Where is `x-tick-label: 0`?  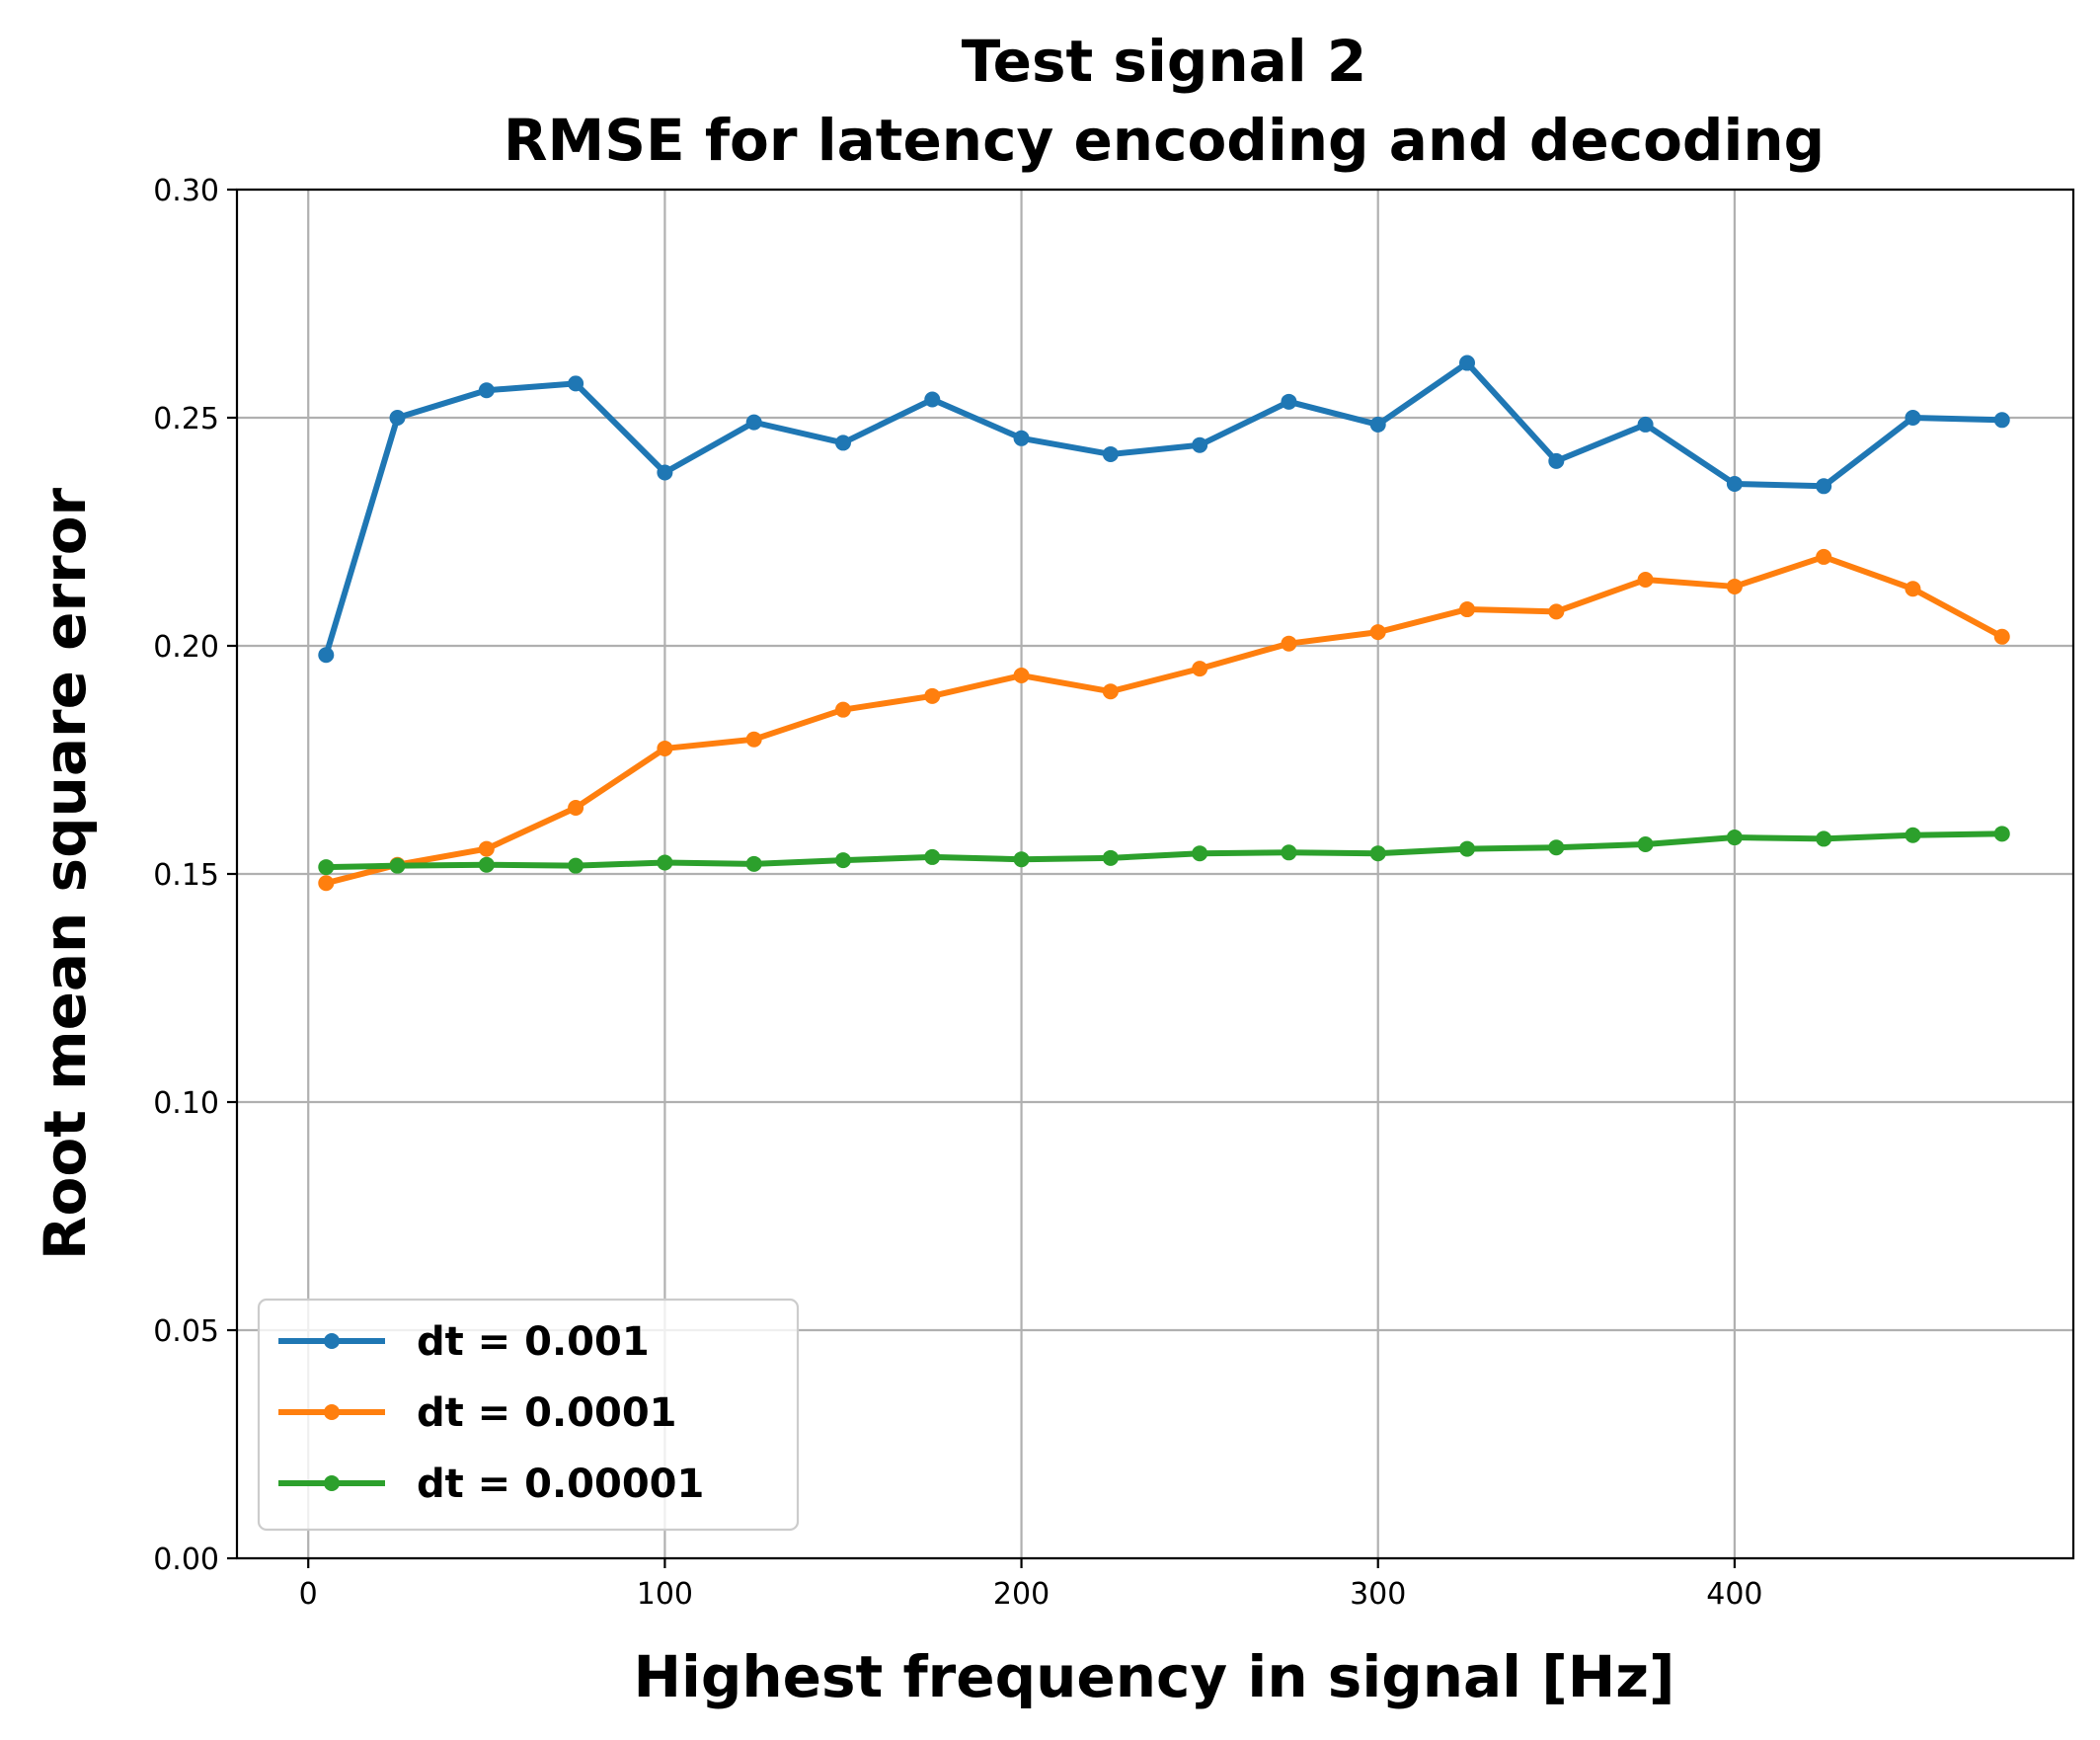 x-tick-label: 0 is located at coordinates (308, 1595).